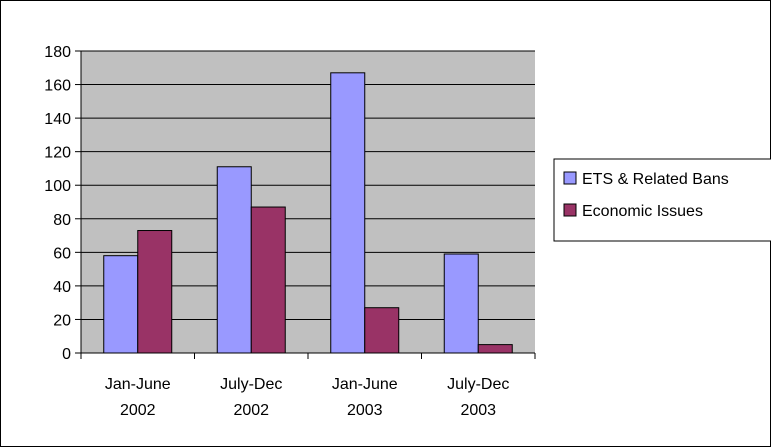 The width and height of the screenshot is (771, 448). I want to click on legend: ETS & Related Bans Economic Issues, so click(662, 200).